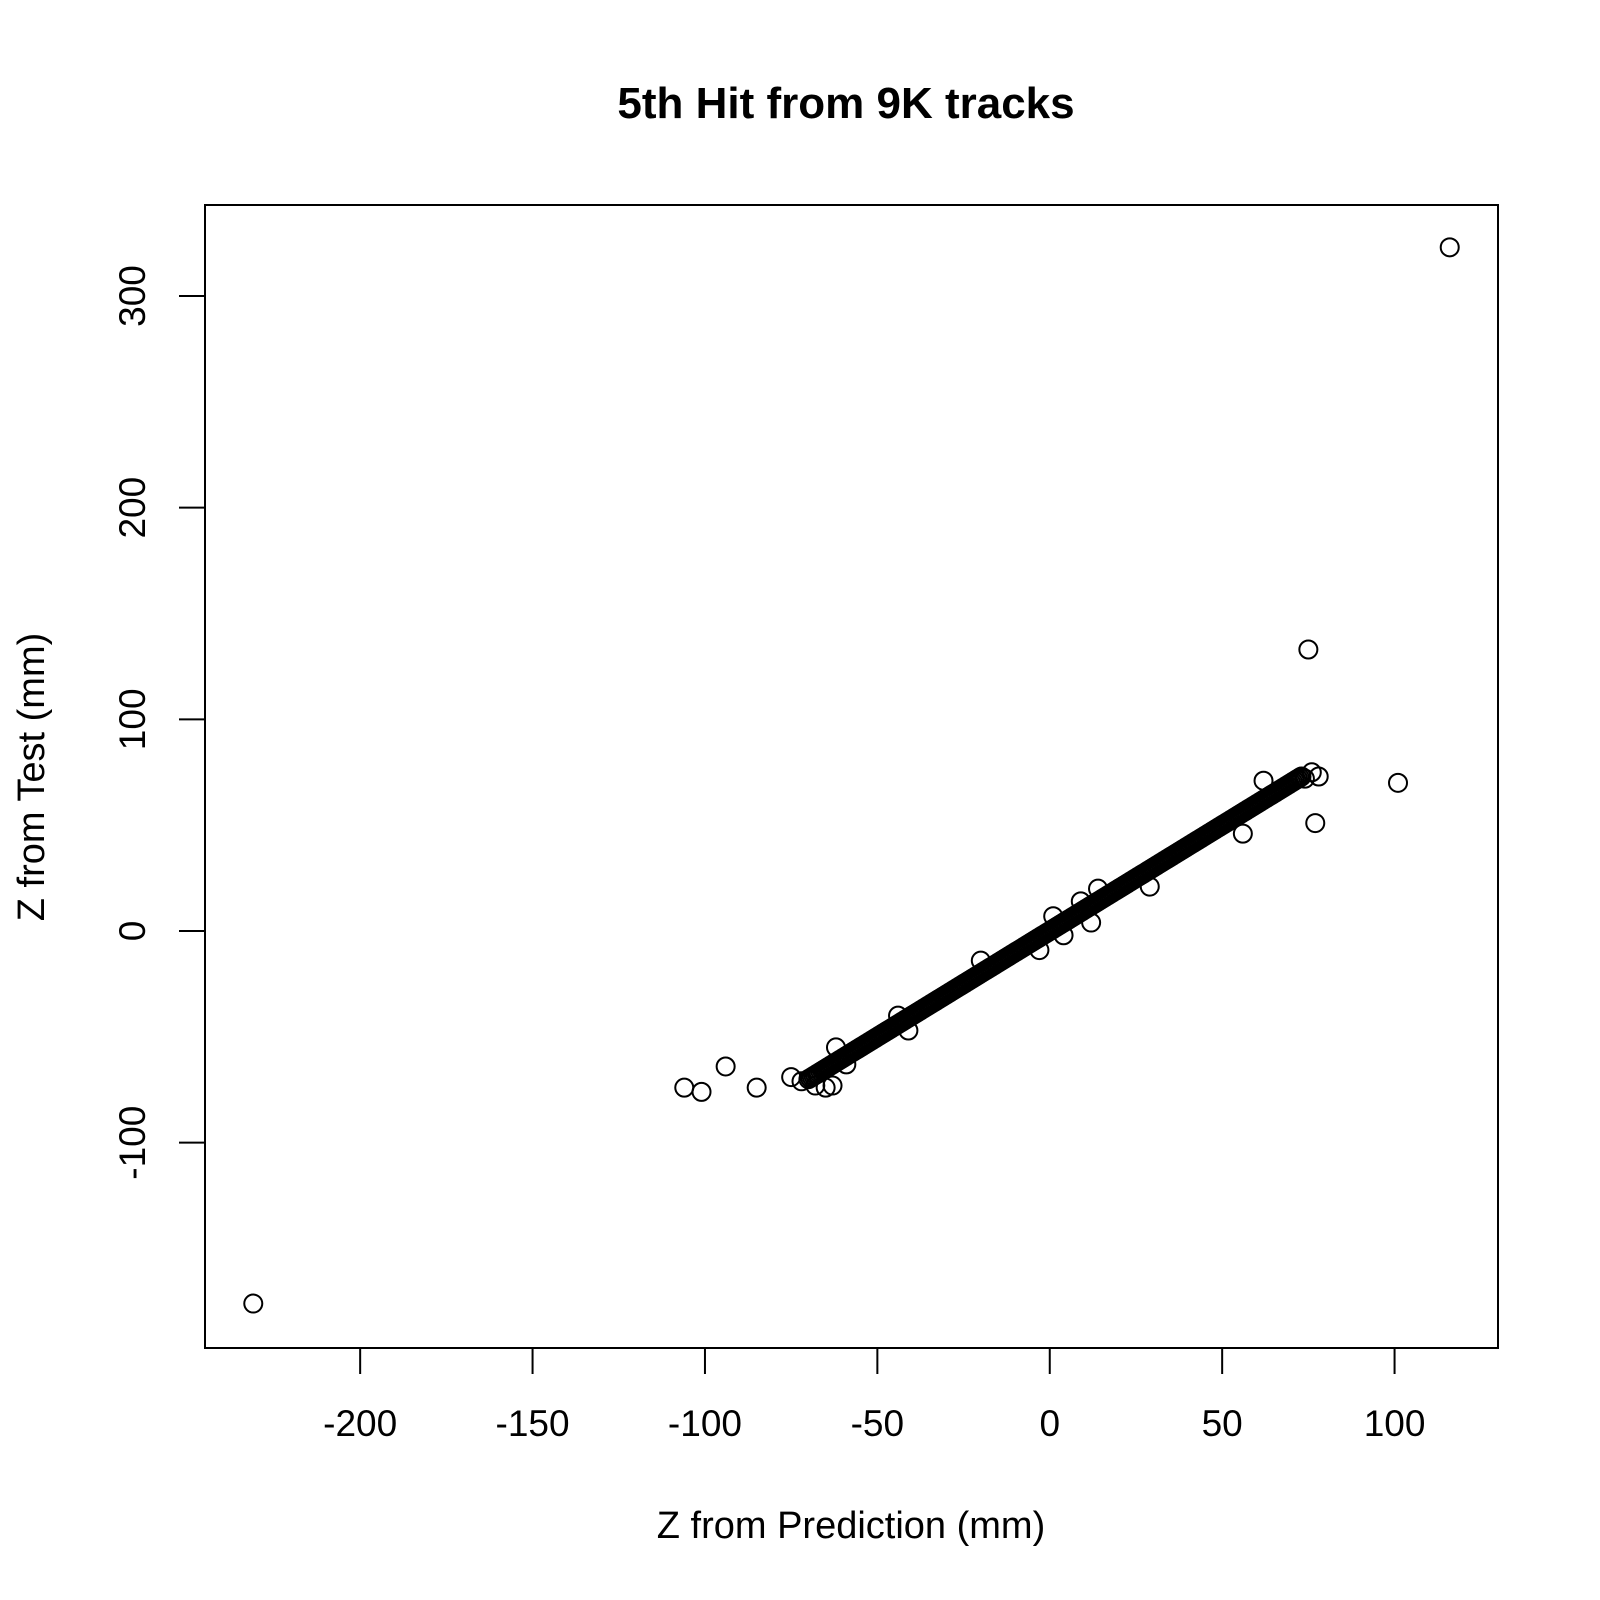 The width and height of the screenshot is (1600, 1600). Describe the element at coordinates (705, 1423) in the screenshot. I see `x-tick-label: -100` at that location.